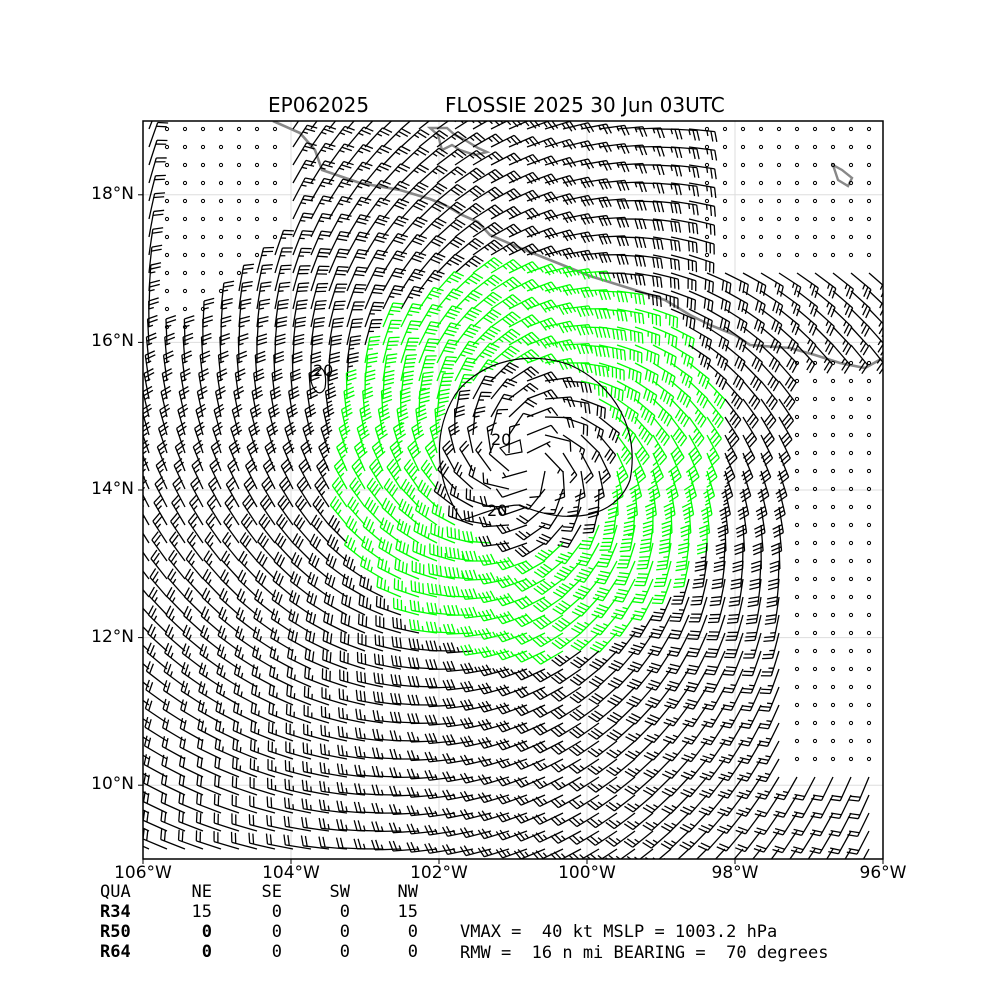 The image size is (1000, 1000). I want to click on table-header-cell: SE, so click(271, 892).